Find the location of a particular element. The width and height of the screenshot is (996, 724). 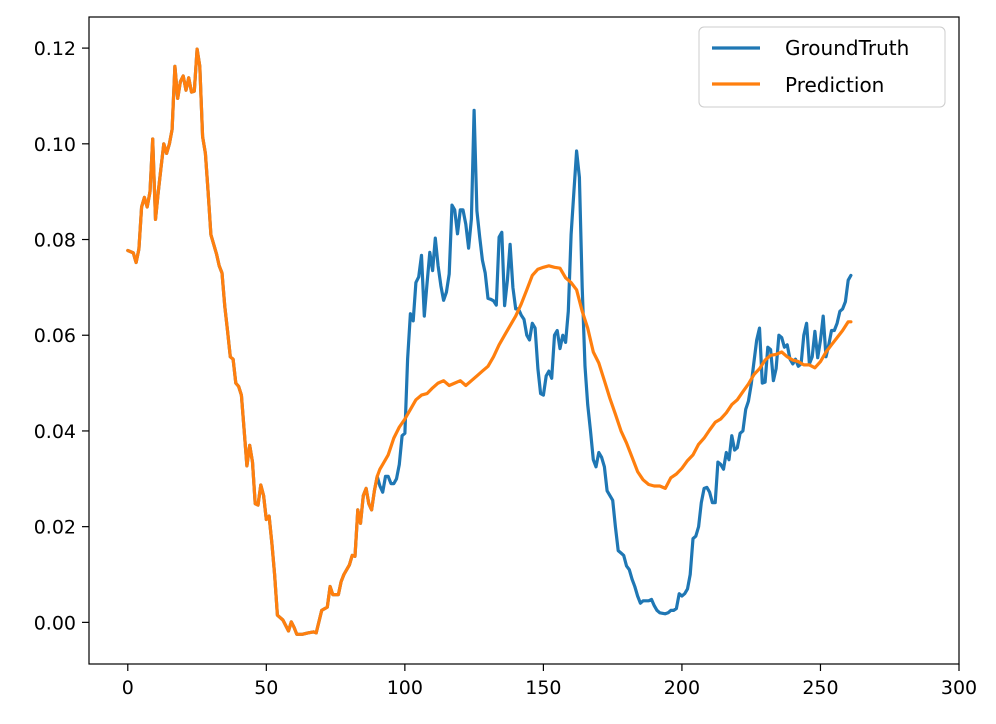

y-tick-label: 0.02 is located at coordinates (55, 528).